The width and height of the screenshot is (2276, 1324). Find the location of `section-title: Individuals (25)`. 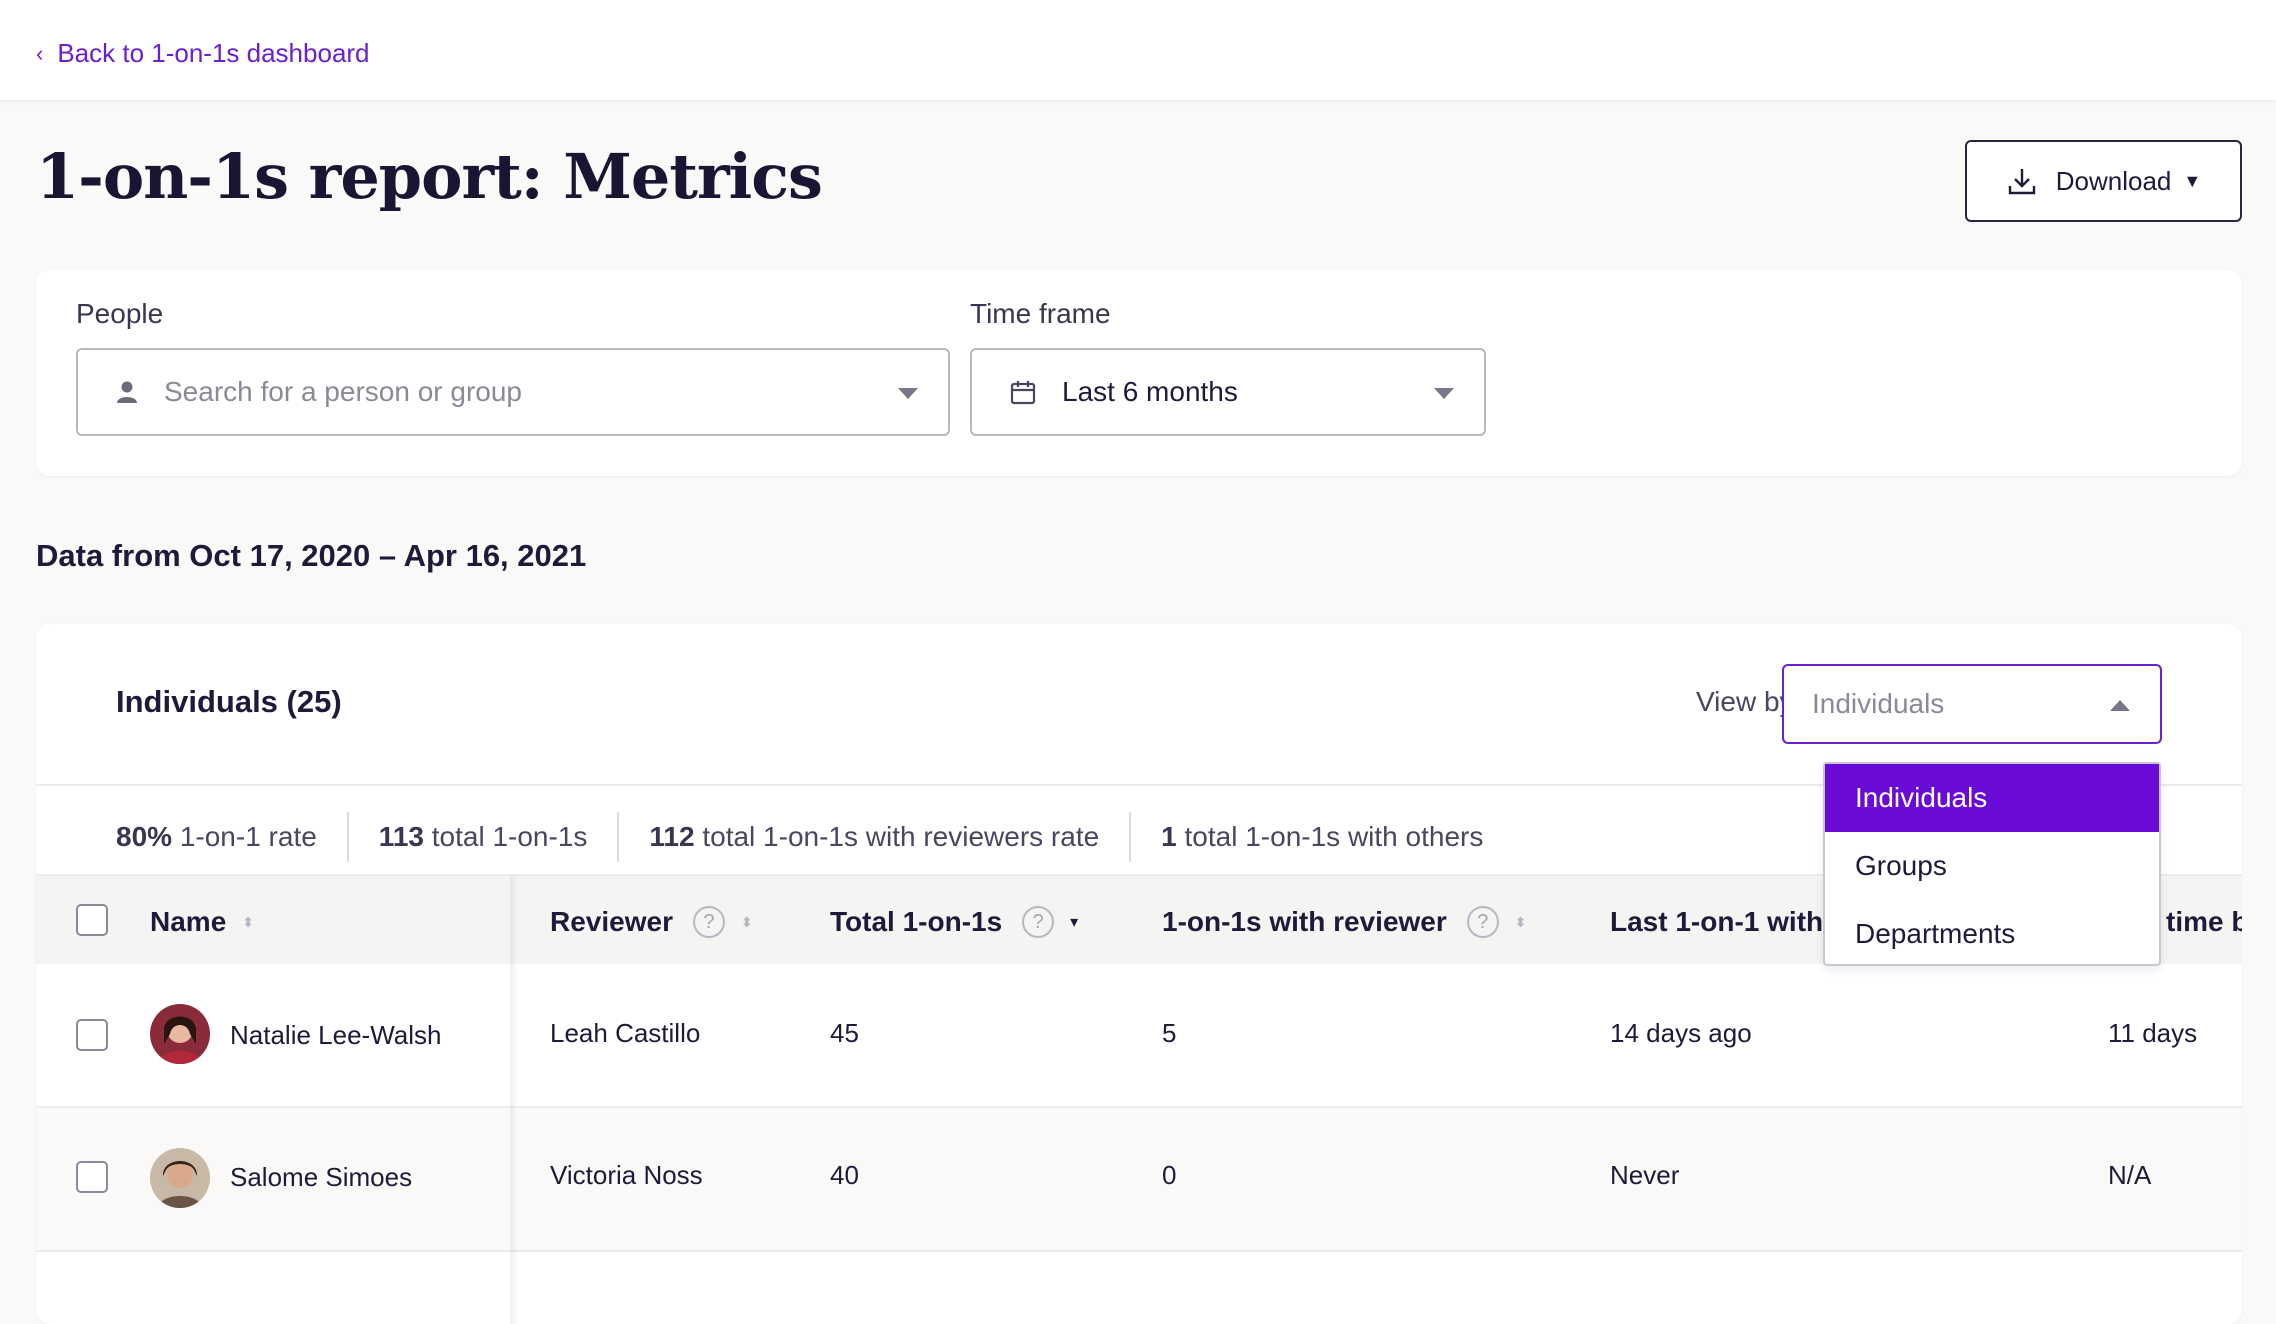

section-title: Individuals (25) is located at coordinates (229, 701).